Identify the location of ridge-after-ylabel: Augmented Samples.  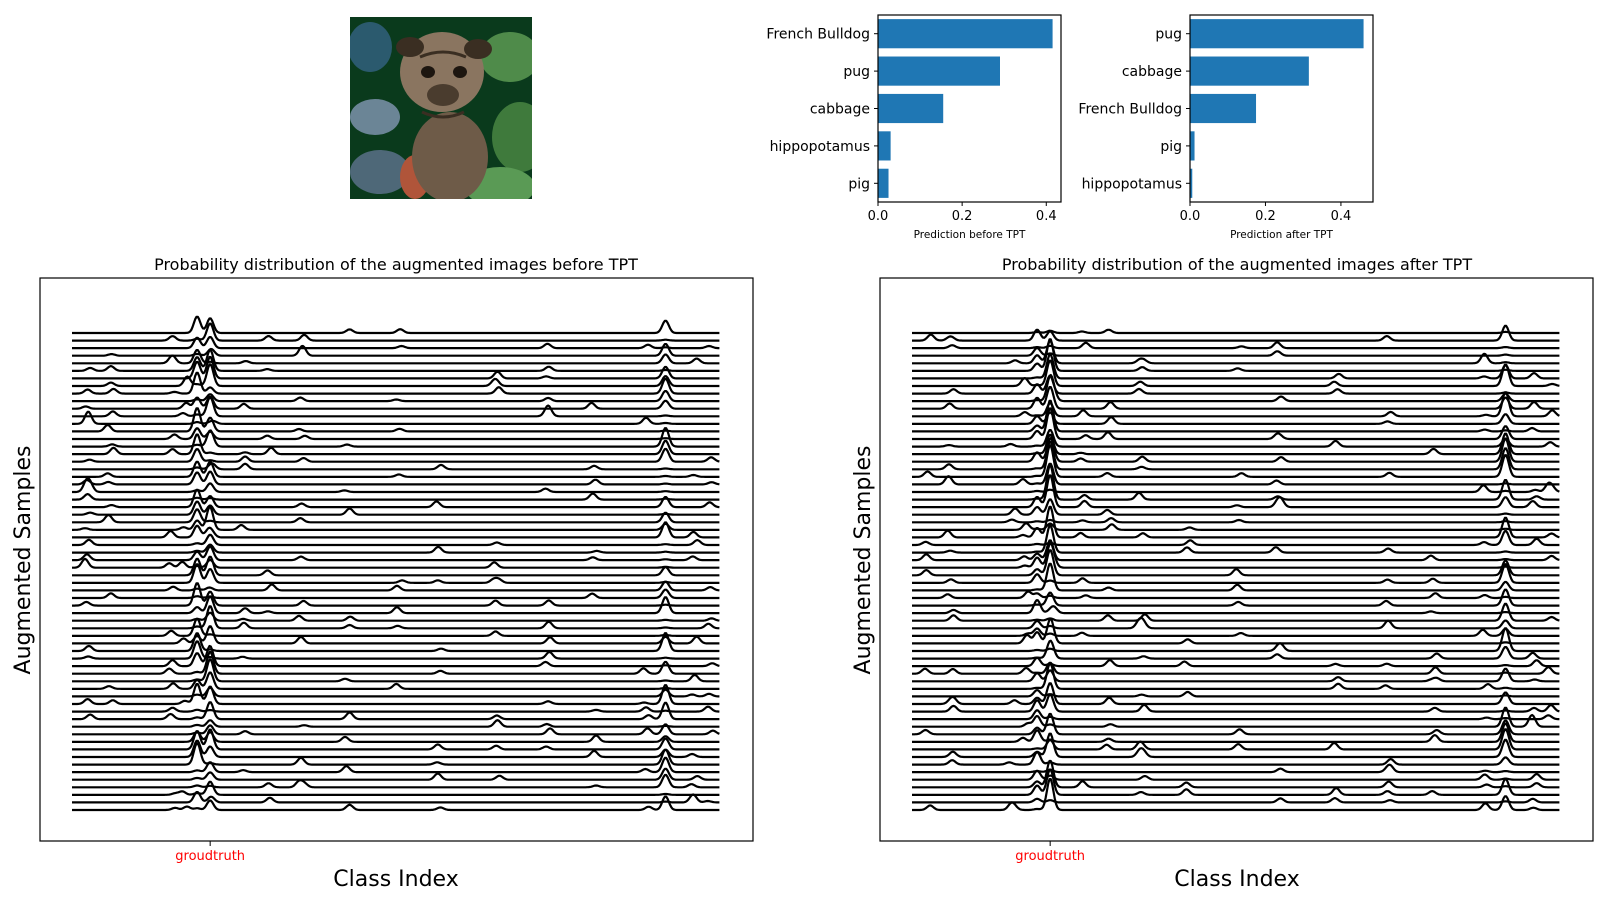
(863, 560).